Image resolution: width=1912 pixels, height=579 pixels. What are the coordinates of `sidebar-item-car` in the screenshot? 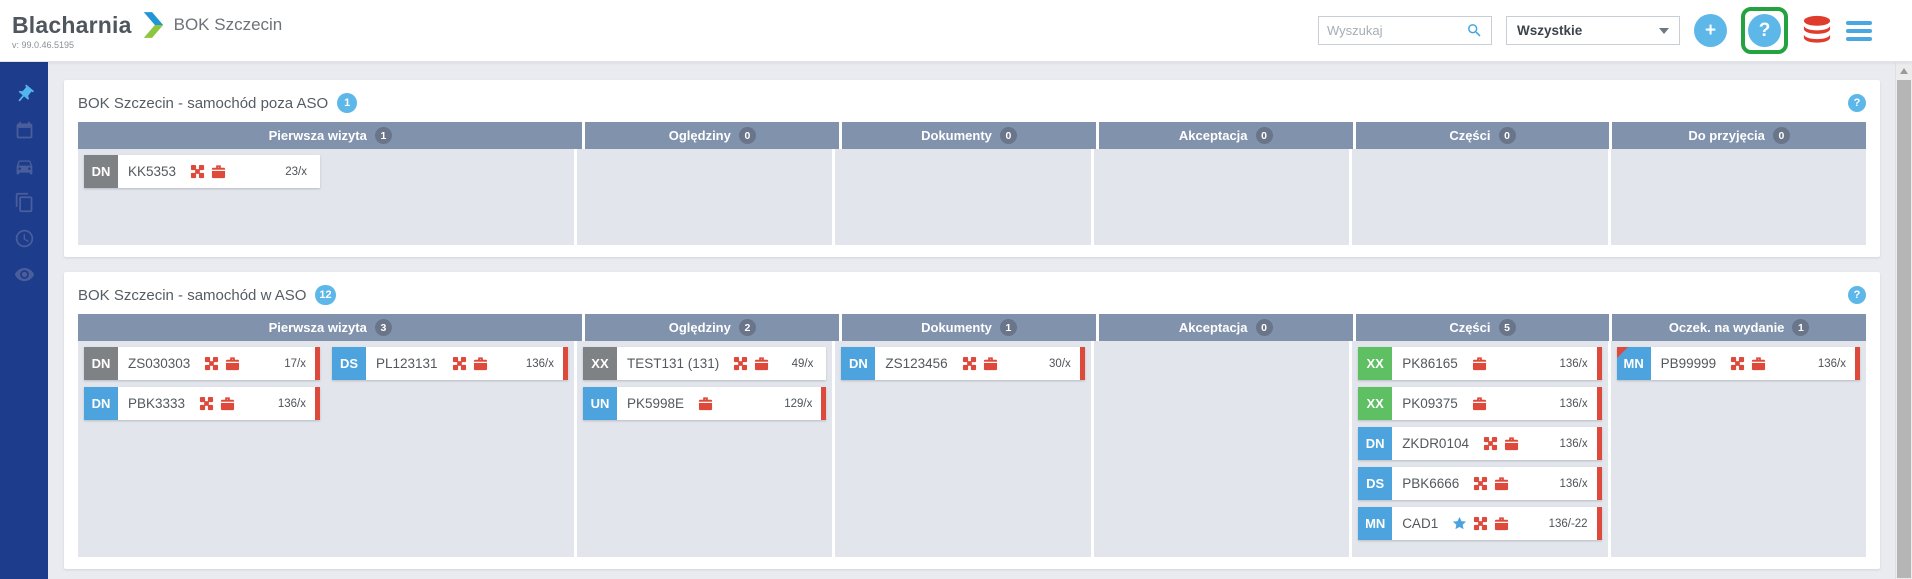 It's located at (24, 166).